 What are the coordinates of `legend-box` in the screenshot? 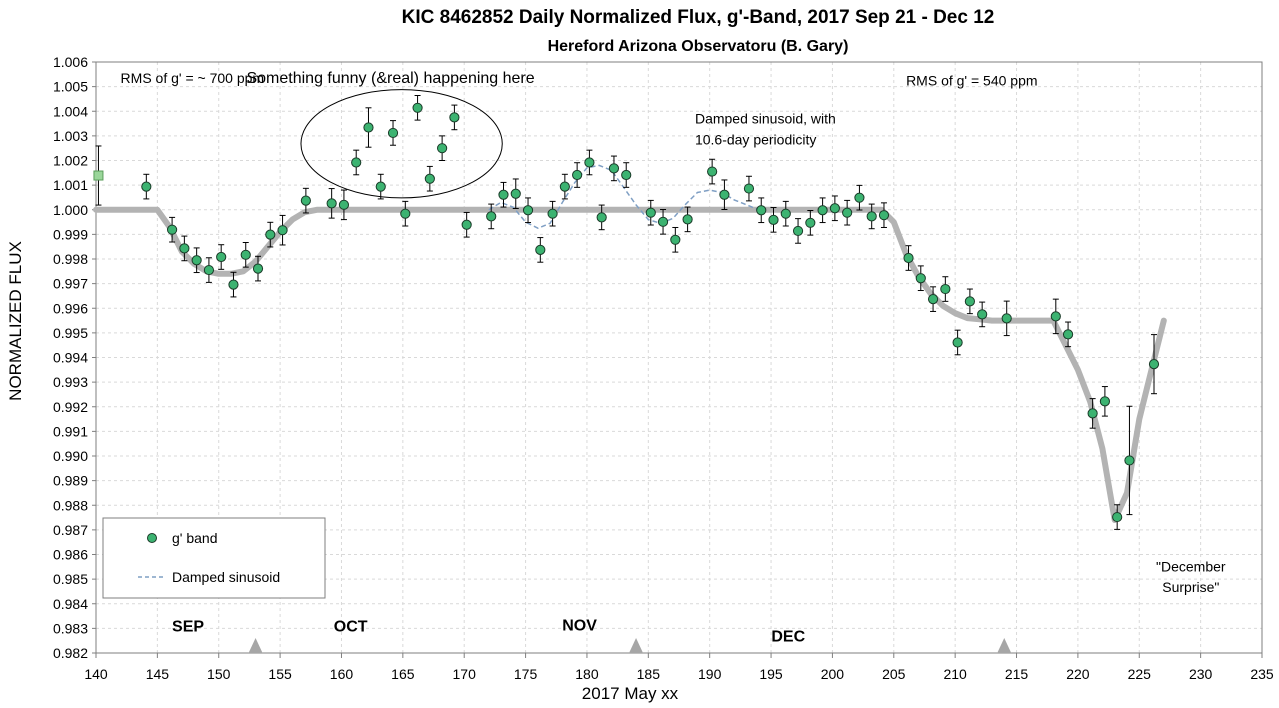 It's located at (214, 558).